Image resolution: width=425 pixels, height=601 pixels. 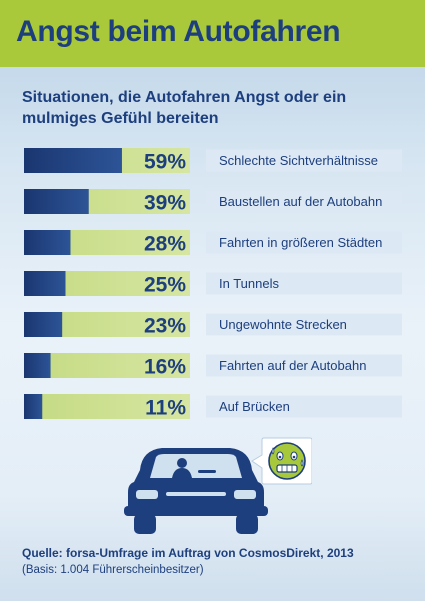 I want to click on category-label: Fahrten in größeren Städten, so click(x=300, y=242).